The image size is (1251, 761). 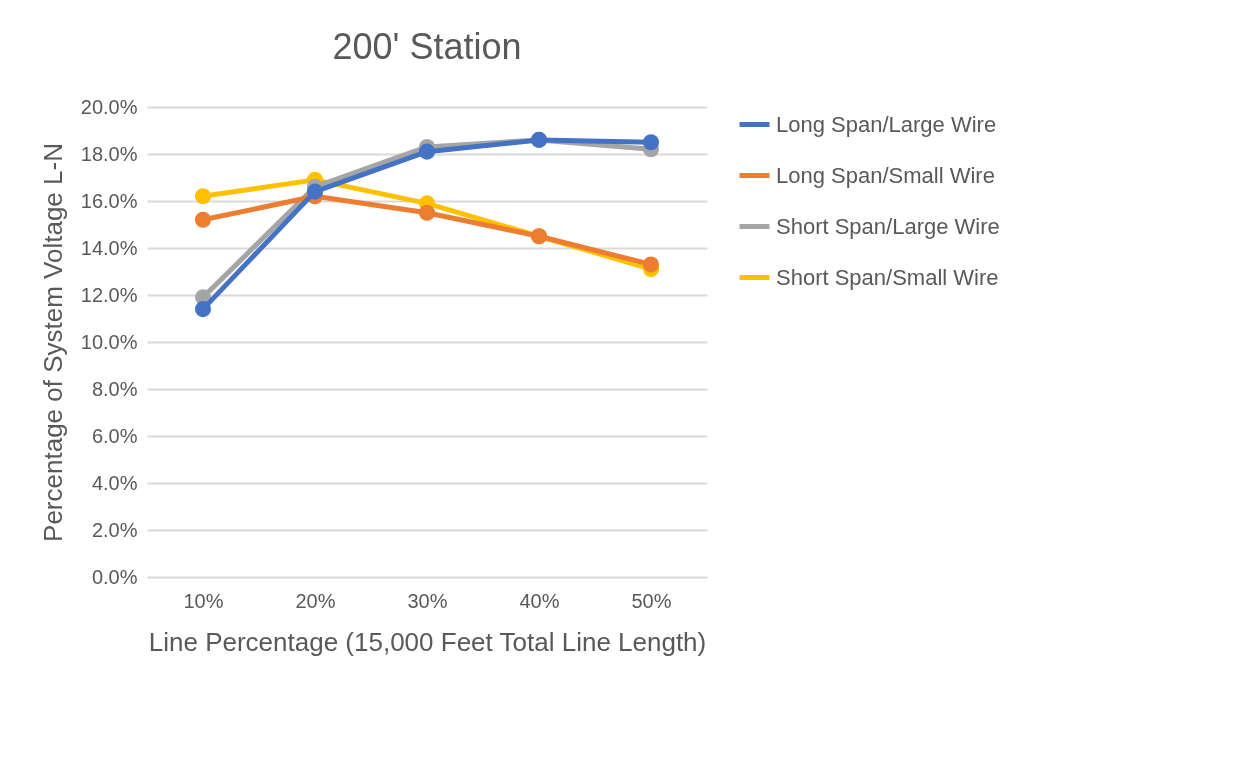 I want to click on y-tick-label: 10.0%, so click(x=109, y=341).